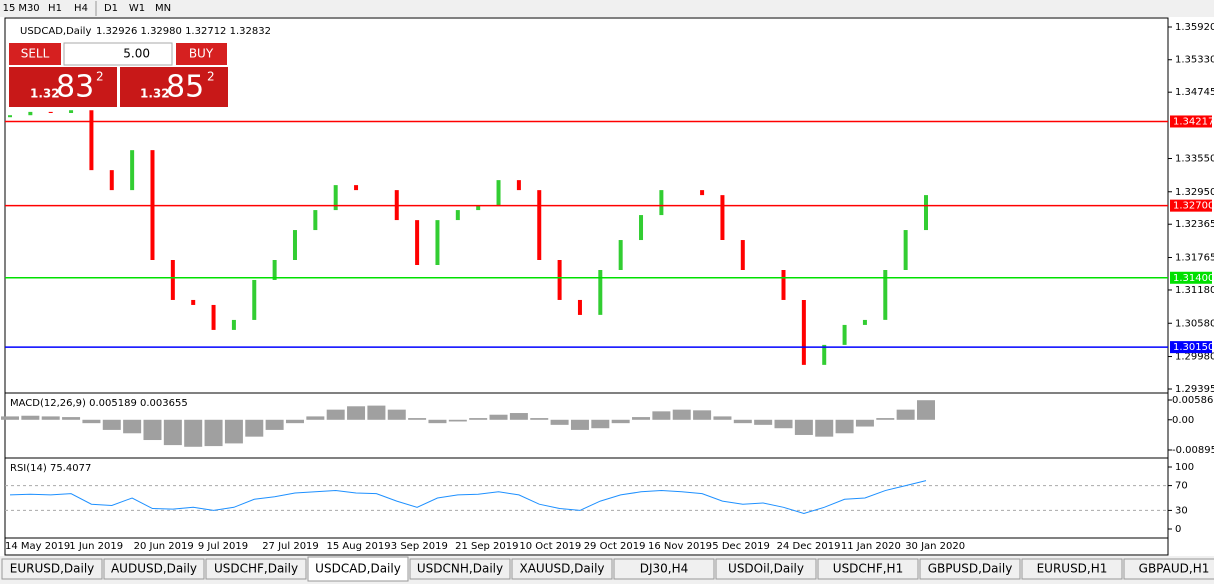 This screenshot has height=588, width=1214. What do you see at coordinates (1183, 420) in the screenshot?
I see `y-tick-label: 0.00` at bounding box center [1183, 420].